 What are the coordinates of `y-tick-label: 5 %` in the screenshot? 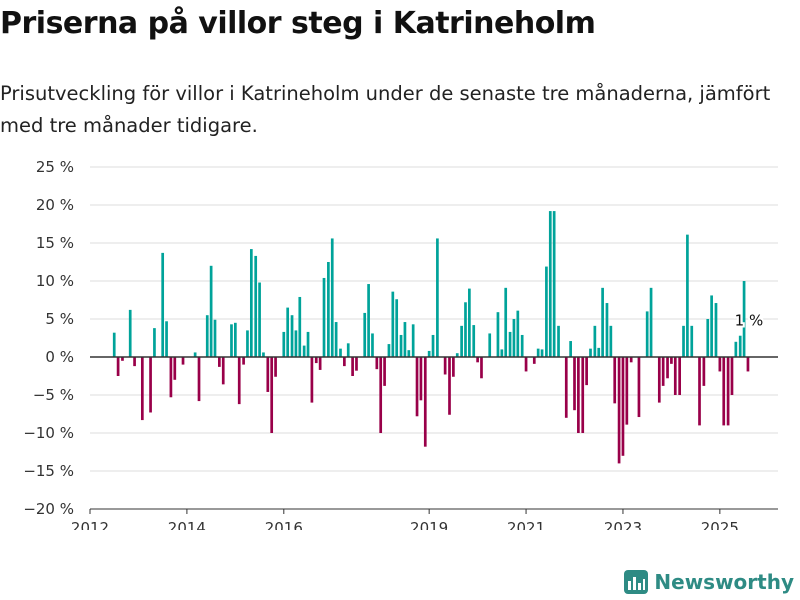 It's located at (59, 319).